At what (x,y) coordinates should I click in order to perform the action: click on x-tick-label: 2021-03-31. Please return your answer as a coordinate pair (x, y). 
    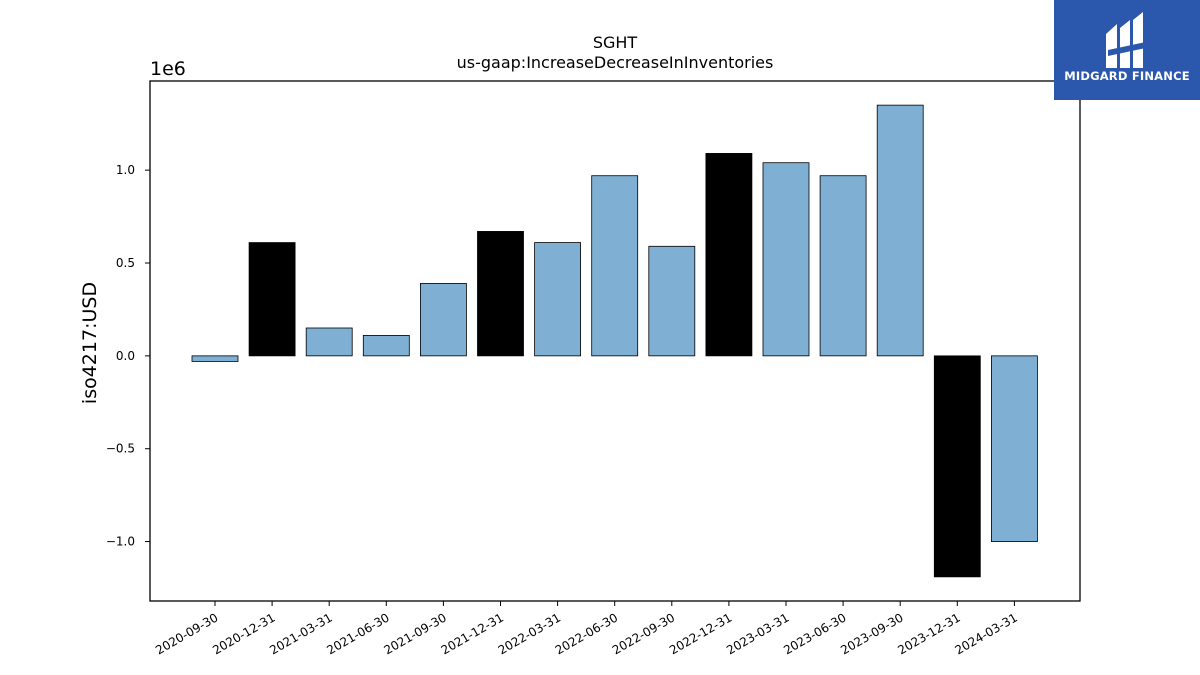
    Looking at the image, I should click on (300, 633).